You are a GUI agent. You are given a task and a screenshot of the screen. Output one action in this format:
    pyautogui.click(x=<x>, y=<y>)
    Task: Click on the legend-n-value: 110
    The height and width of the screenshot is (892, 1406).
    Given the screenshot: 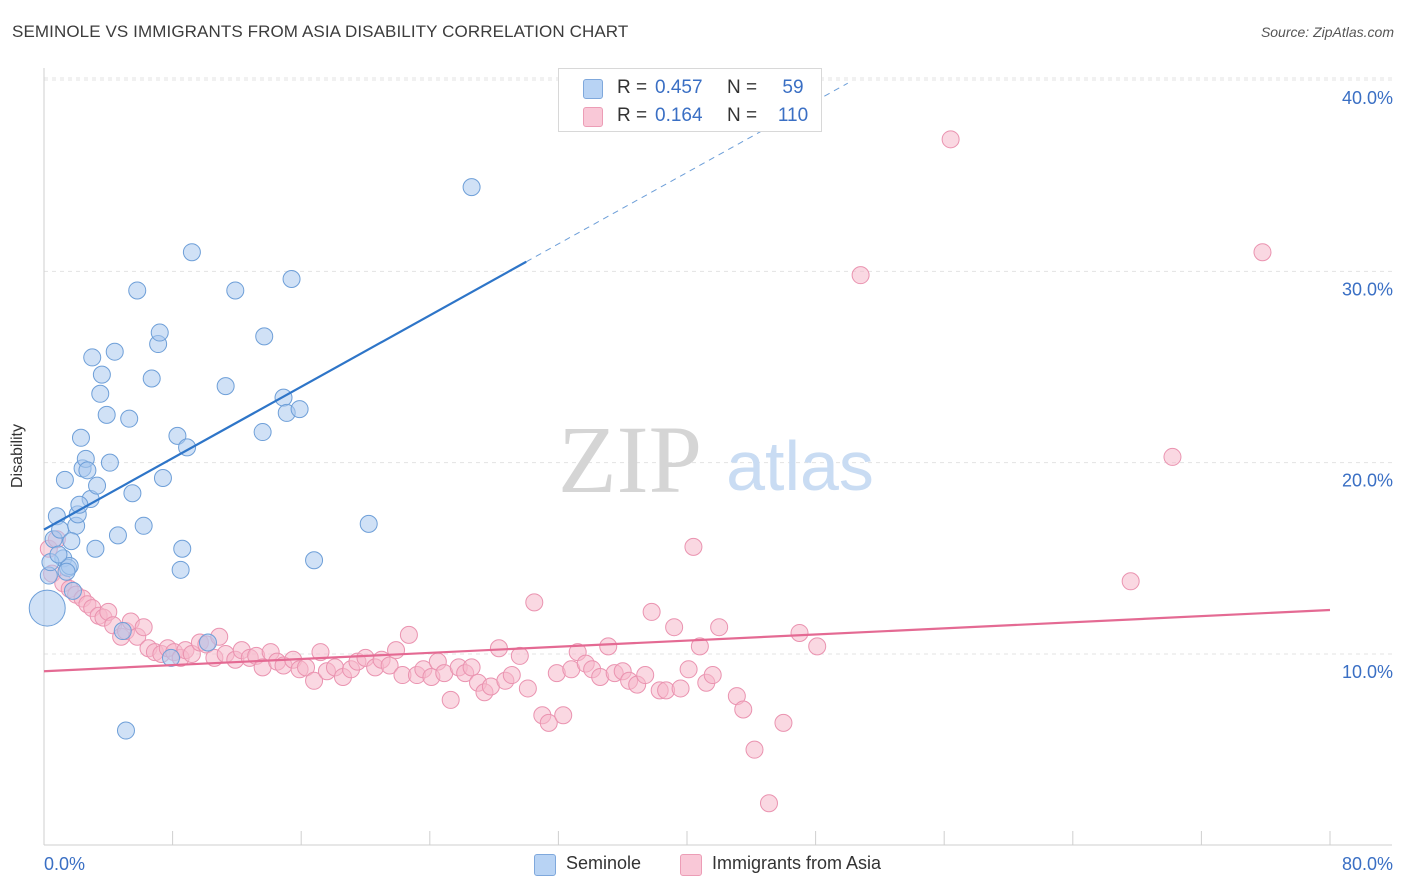 What is the action you would take?
    pyautogui.click(x=793, y=115)
    